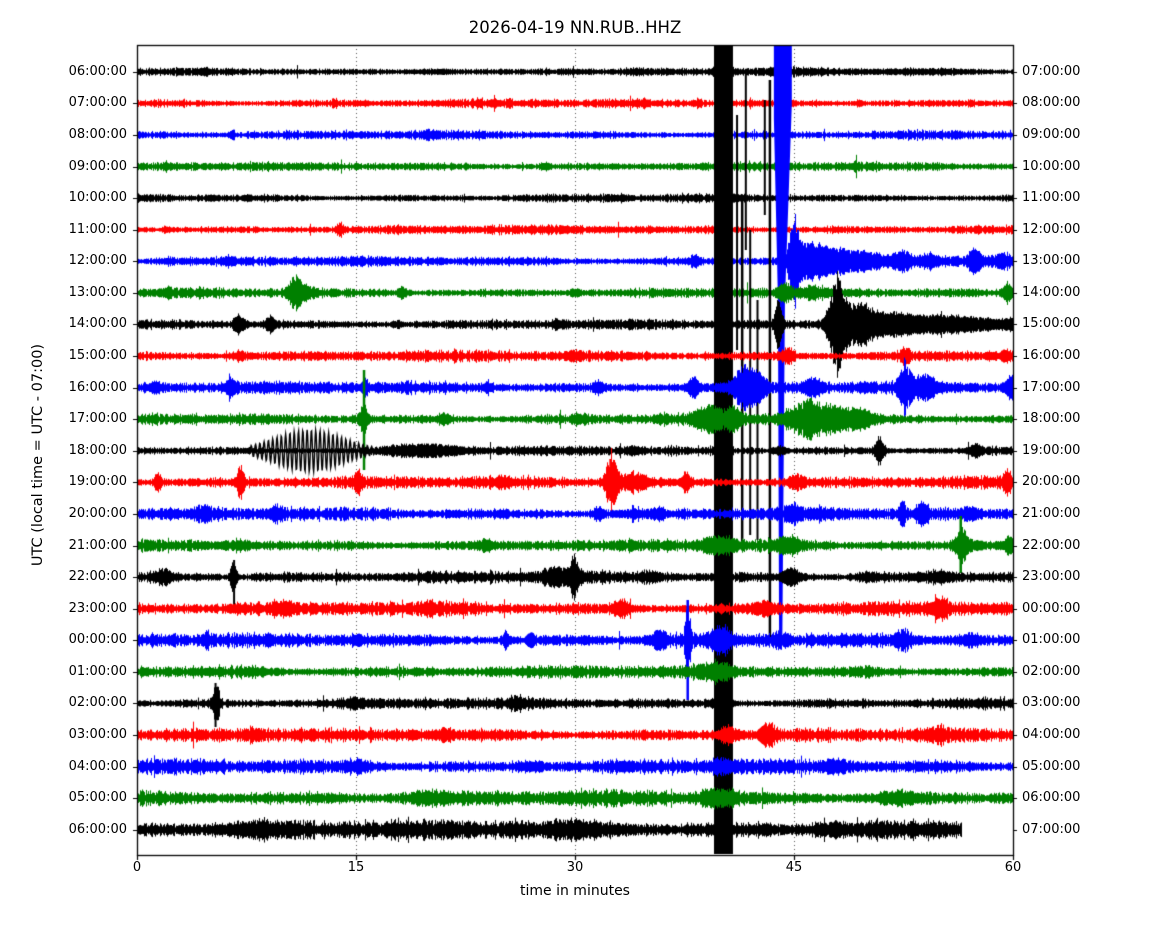 This screenshot has height=950, width=1150. What do you see at coordinates (1051, 766) in the screenshot?
I see `local-tick-label: 05:00:00` at bounding box center [1051, 766].